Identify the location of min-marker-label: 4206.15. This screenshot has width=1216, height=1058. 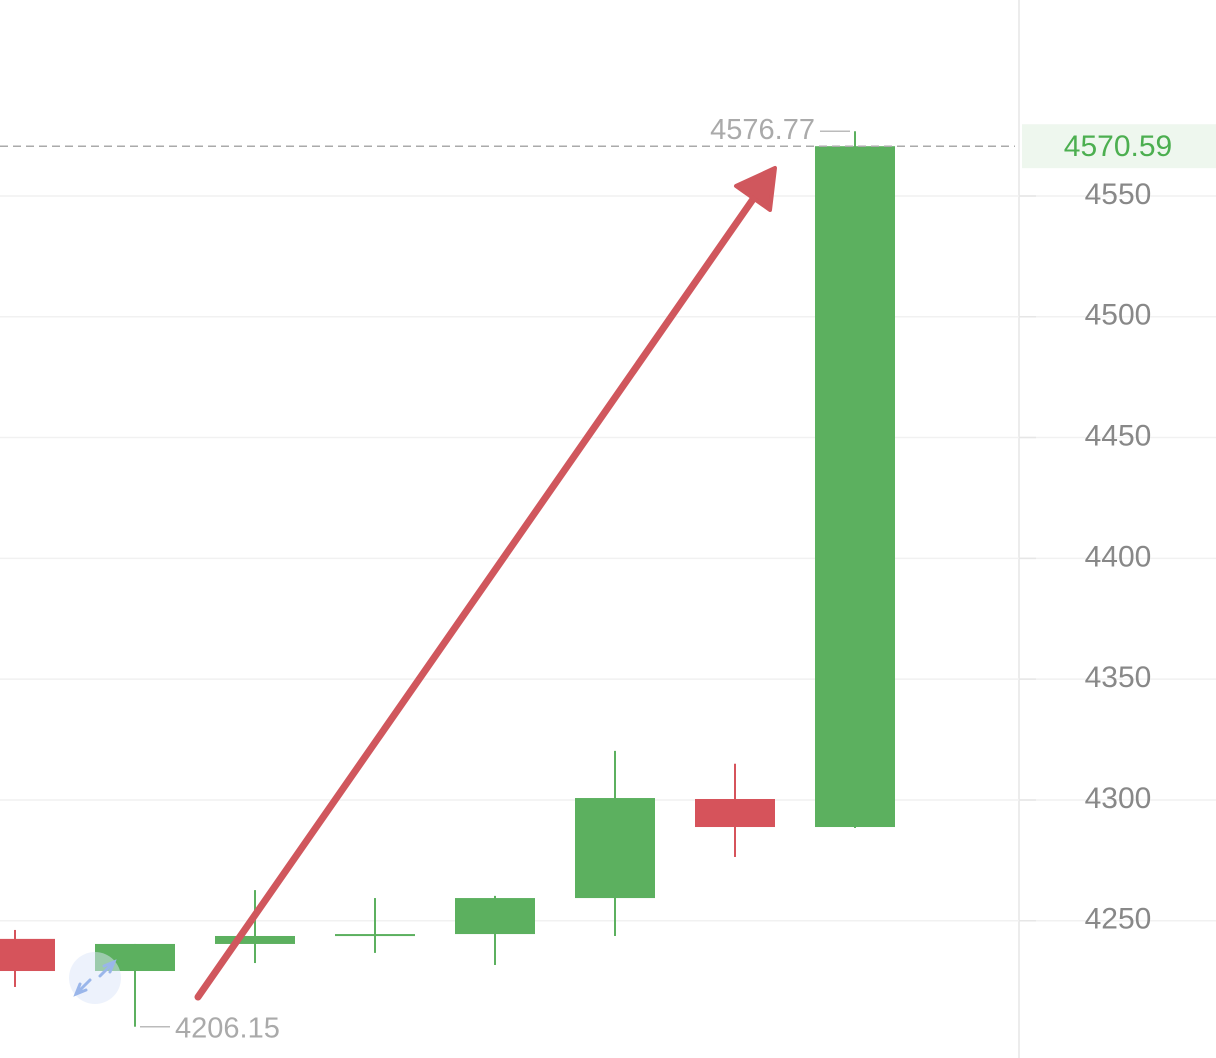
(227, 1028).